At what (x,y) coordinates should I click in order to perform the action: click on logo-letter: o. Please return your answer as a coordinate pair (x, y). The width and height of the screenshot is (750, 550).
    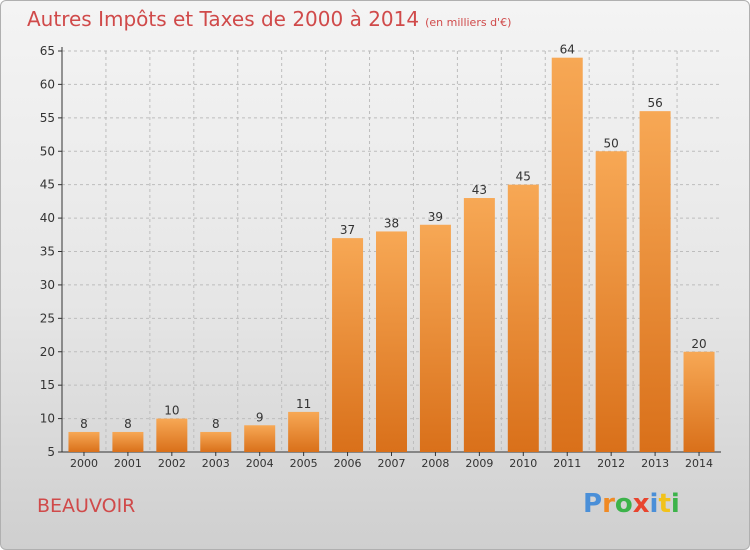
    Looking at the image, I should click on (623, 504).